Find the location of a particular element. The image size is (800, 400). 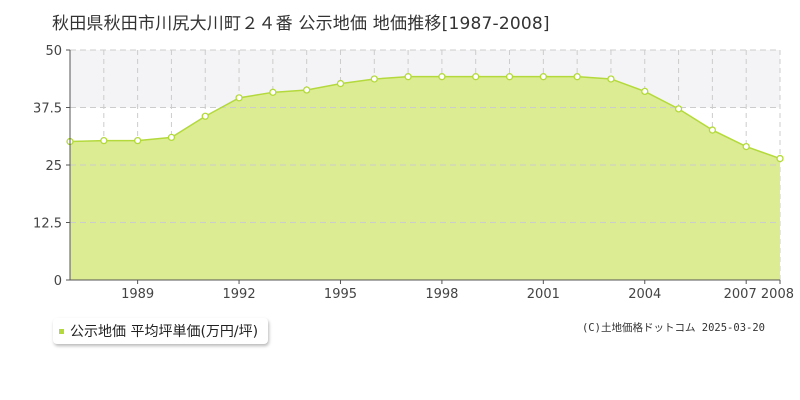

x-tick-label: 2004 is located at coordinates (644, 294).